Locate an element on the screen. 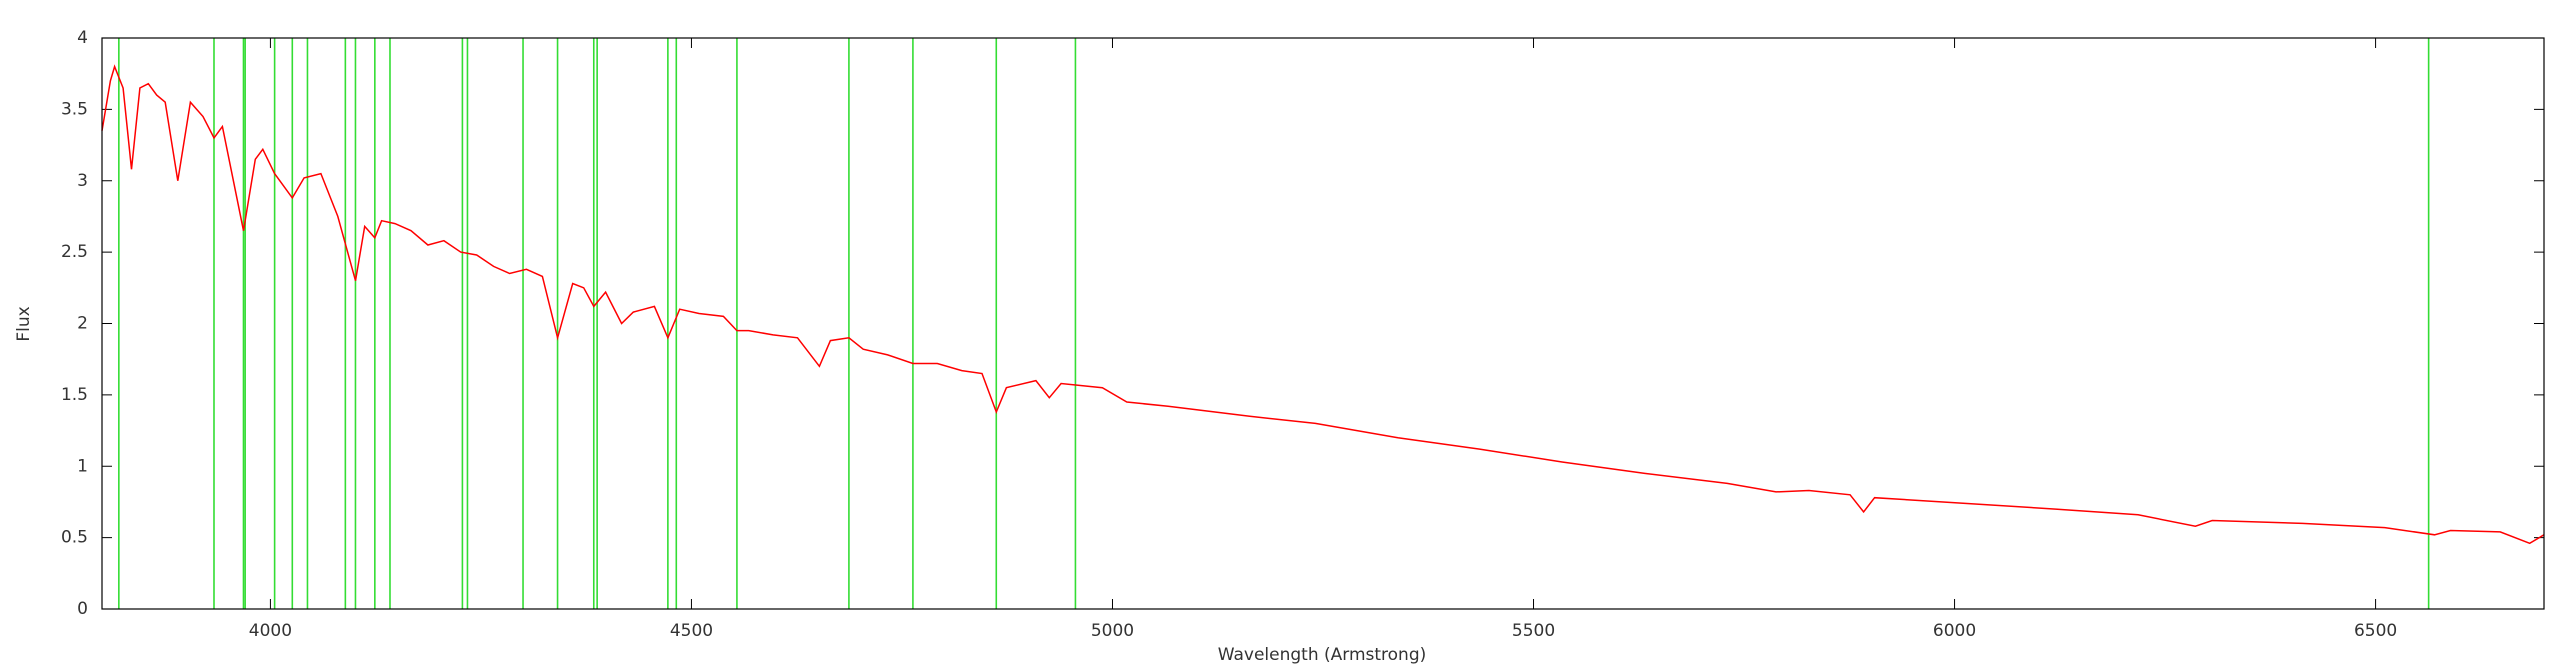 This screenshot has width=2560, height=668. x-tick-label: 6000 is located at coordinates (1954, 631).